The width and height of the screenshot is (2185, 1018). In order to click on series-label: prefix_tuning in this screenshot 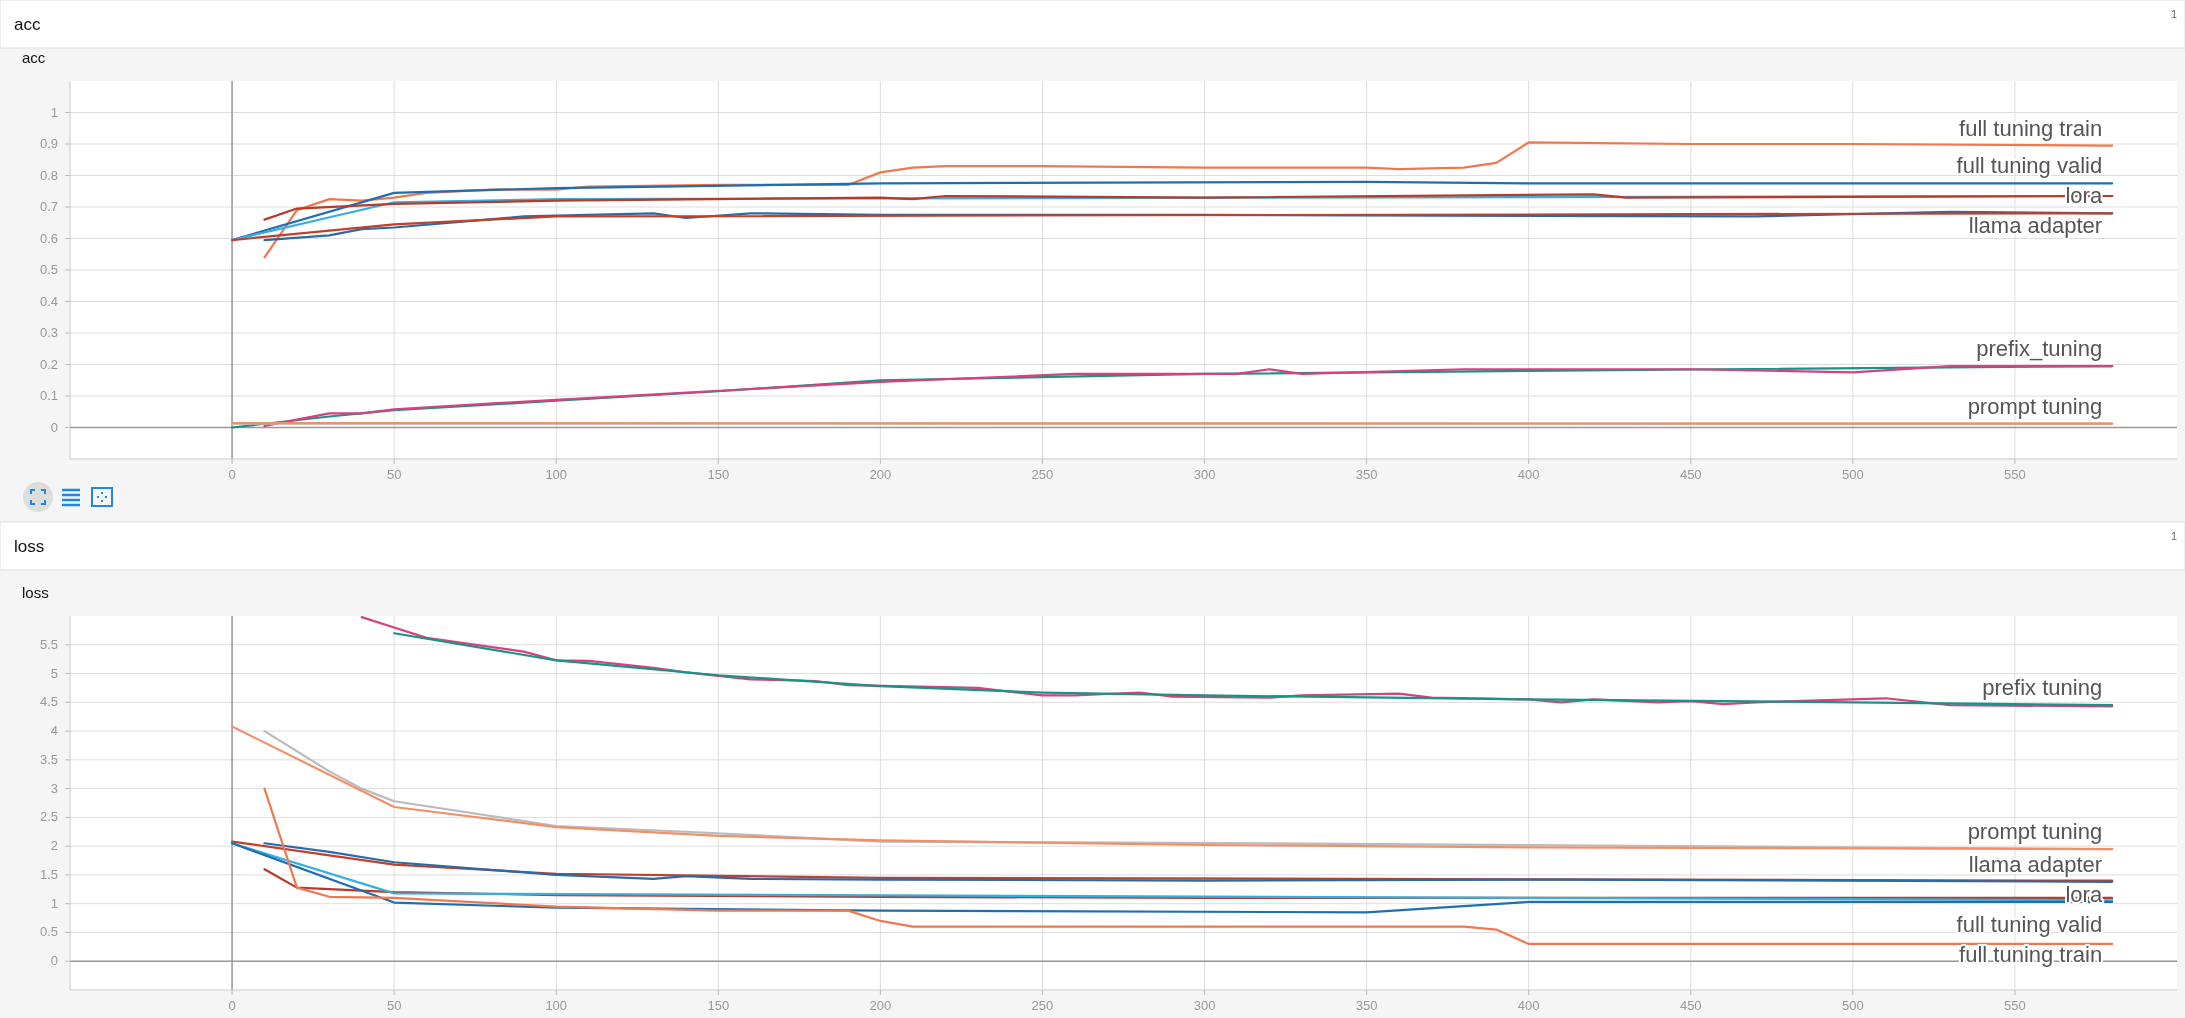, I will do `click(2039, 349)`.